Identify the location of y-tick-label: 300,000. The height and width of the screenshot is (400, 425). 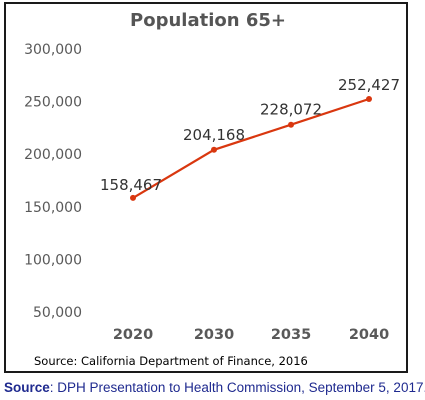
(53, 50).